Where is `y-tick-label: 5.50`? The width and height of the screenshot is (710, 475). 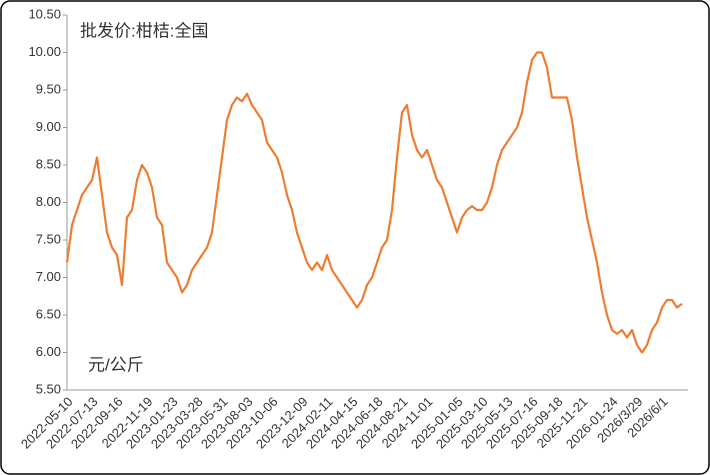 y-tick-label: 5.50 is located at coordinates (48, 388).